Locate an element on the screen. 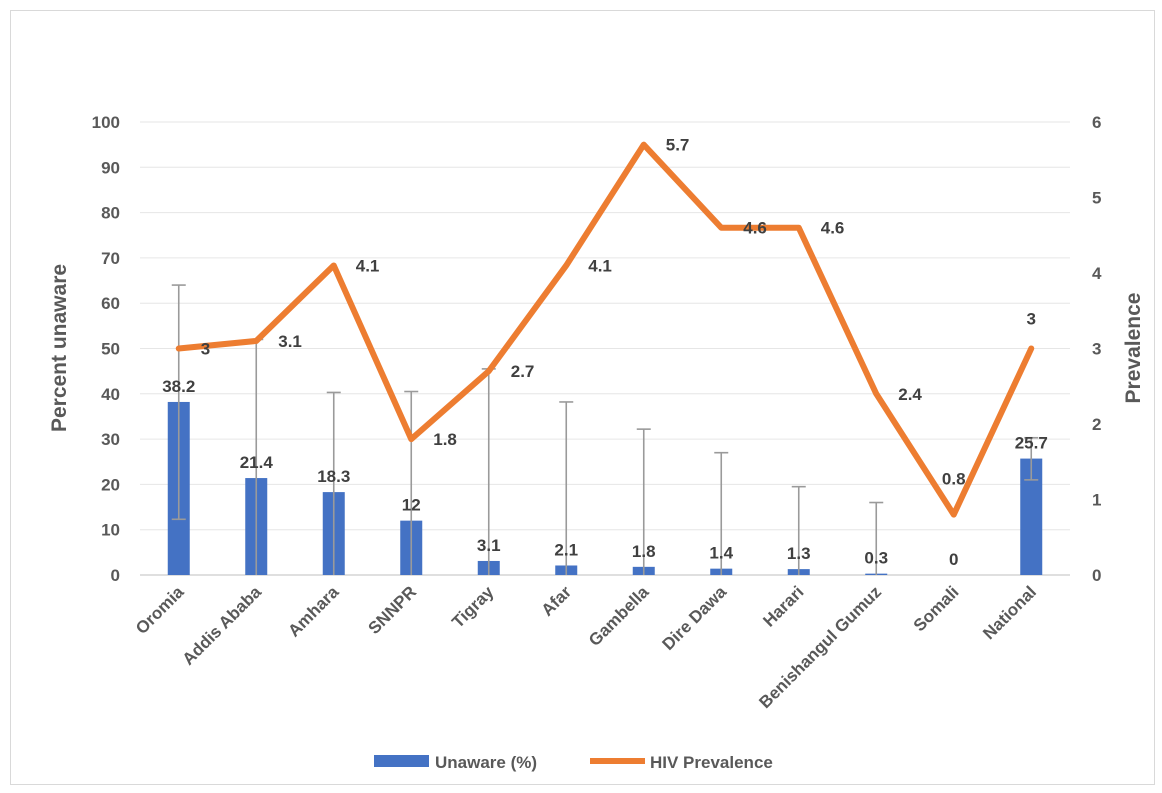 The width and height of the screenshot is (1162, 793). y2-tick-label: 5 is located at coordinates (1096, 198).